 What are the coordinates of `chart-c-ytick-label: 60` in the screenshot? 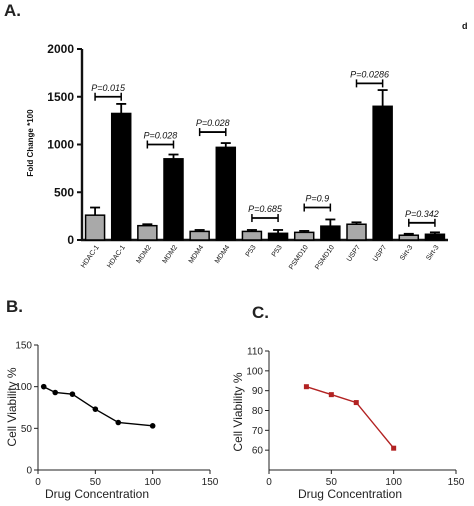 It's located at (258, 451).